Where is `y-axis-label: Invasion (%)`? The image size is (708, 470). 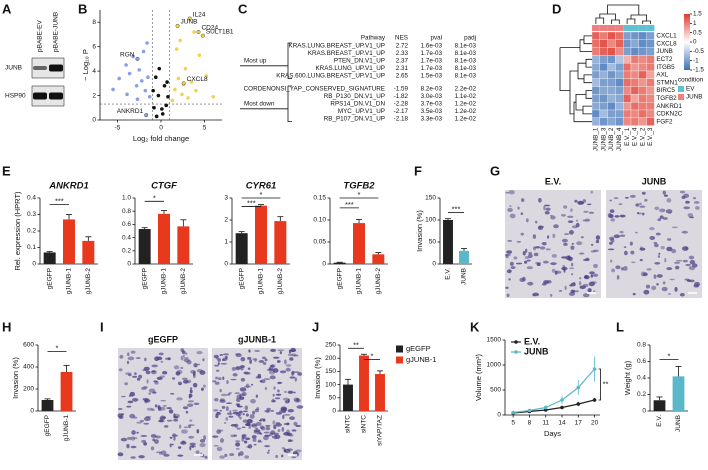
y-axis-label: Invasion (%) is located at coordinates (15, 378).